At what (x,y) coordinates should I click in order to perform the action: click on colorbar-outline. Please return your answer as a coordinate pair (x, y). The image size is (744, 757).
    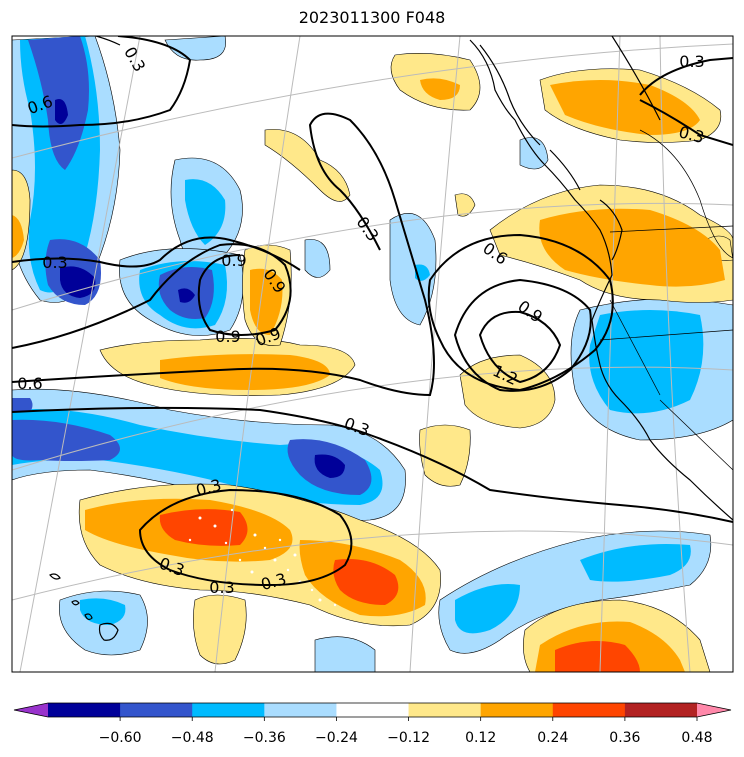
    Looking at the image, I should click on (372, 710).